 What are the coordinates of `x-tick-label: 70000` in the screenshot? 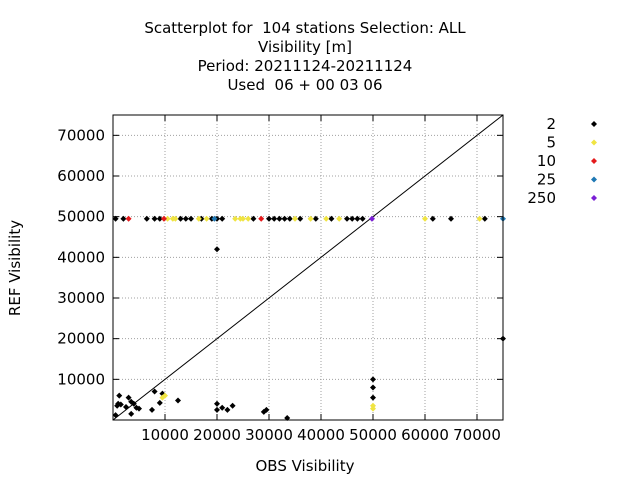 It's located at (477, 435).